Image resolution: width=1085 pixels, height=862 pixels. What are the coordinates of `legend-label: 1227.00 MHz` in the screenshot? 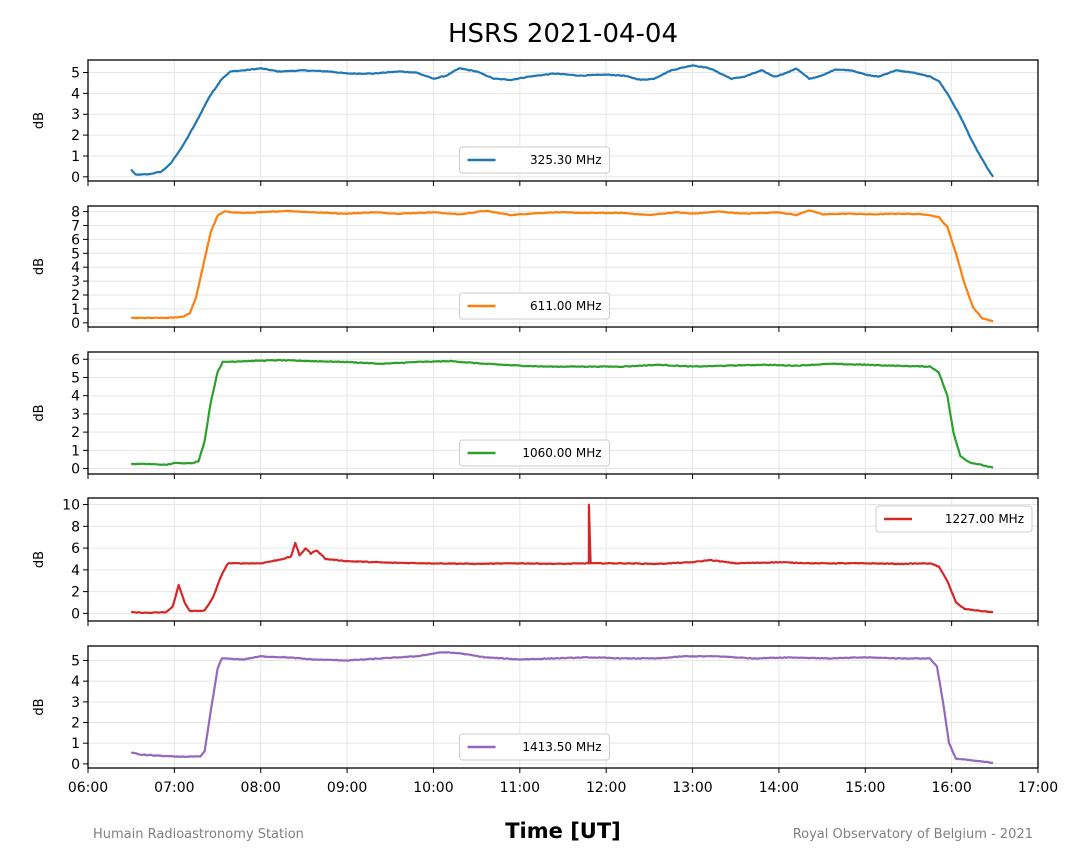 It's located at (984, 519).